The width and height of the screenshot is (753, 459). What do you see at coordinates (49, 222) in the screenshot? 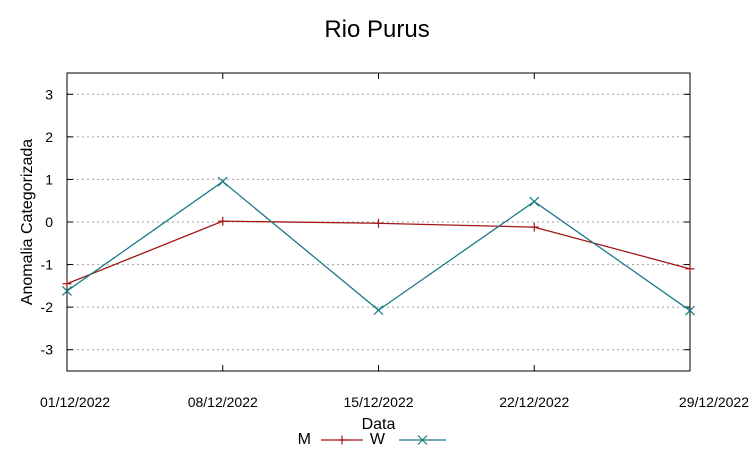
I see `y-tick-label: 0` at bounding box center [49, 222].